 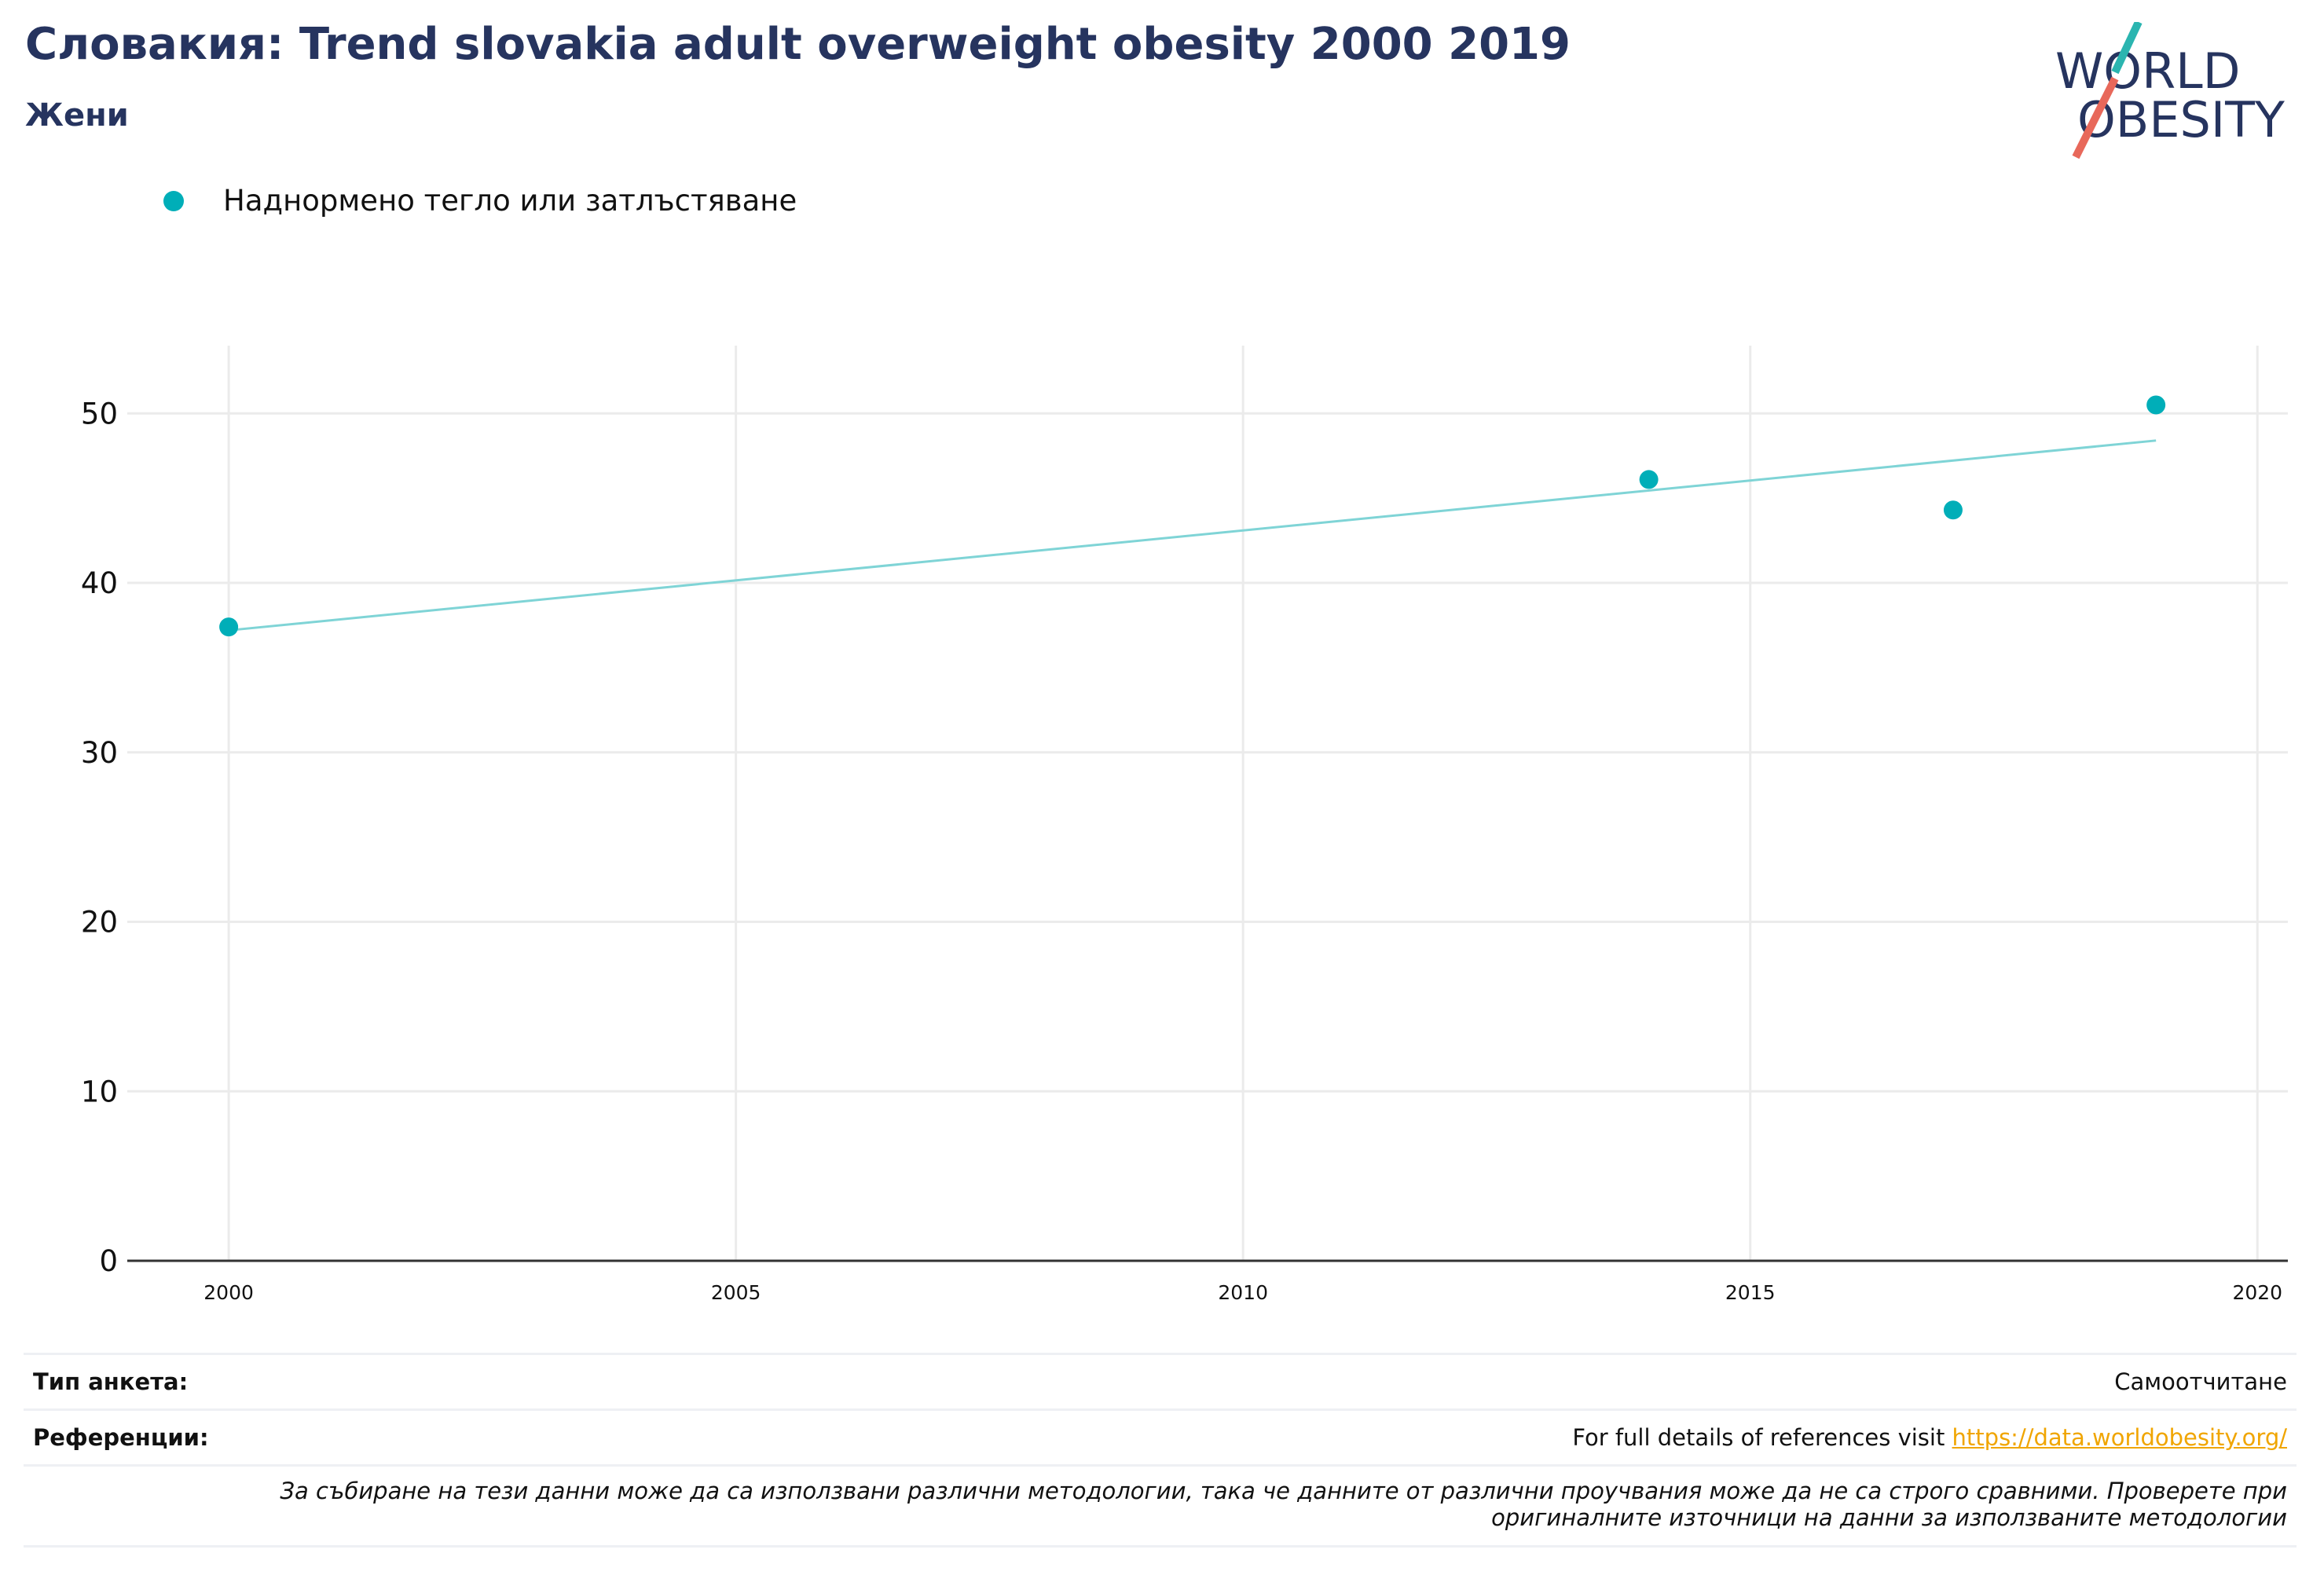 I want to click on points-layer, so click(x=1192, y=516).